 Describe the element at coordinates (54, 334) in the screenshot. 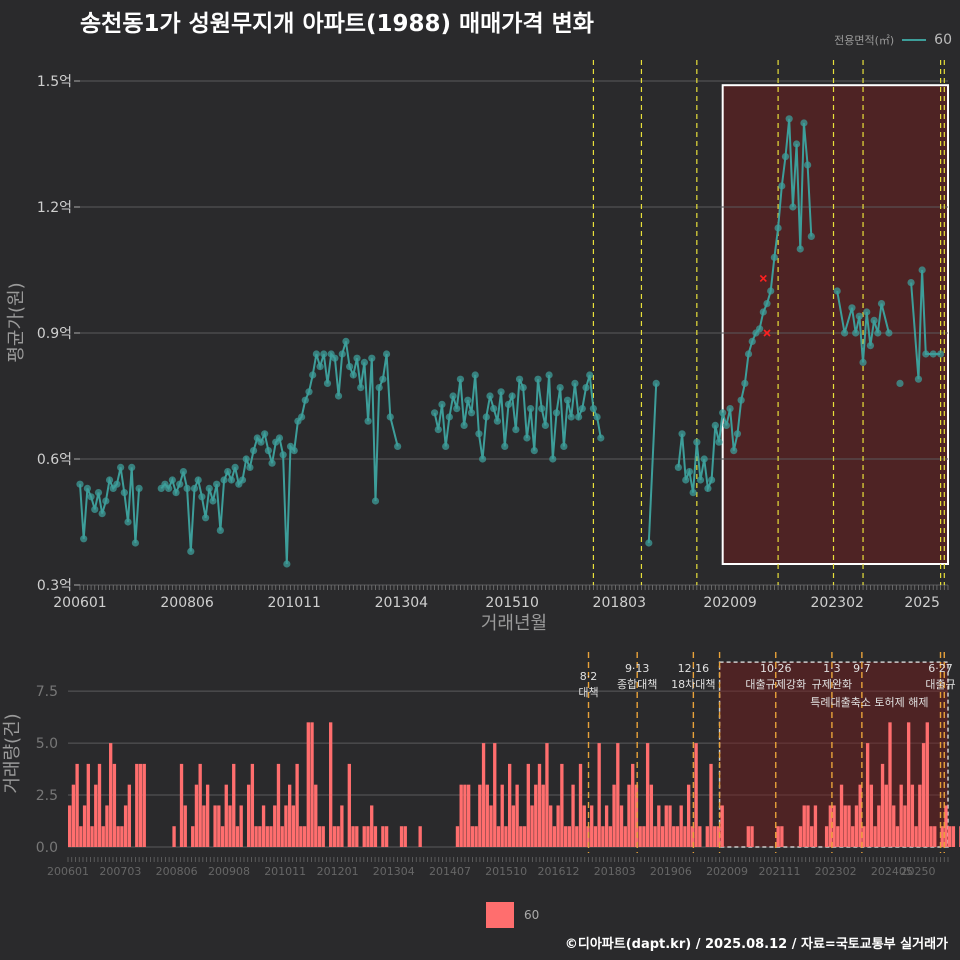

I see `y-tick-label: 0.9억` at that location.